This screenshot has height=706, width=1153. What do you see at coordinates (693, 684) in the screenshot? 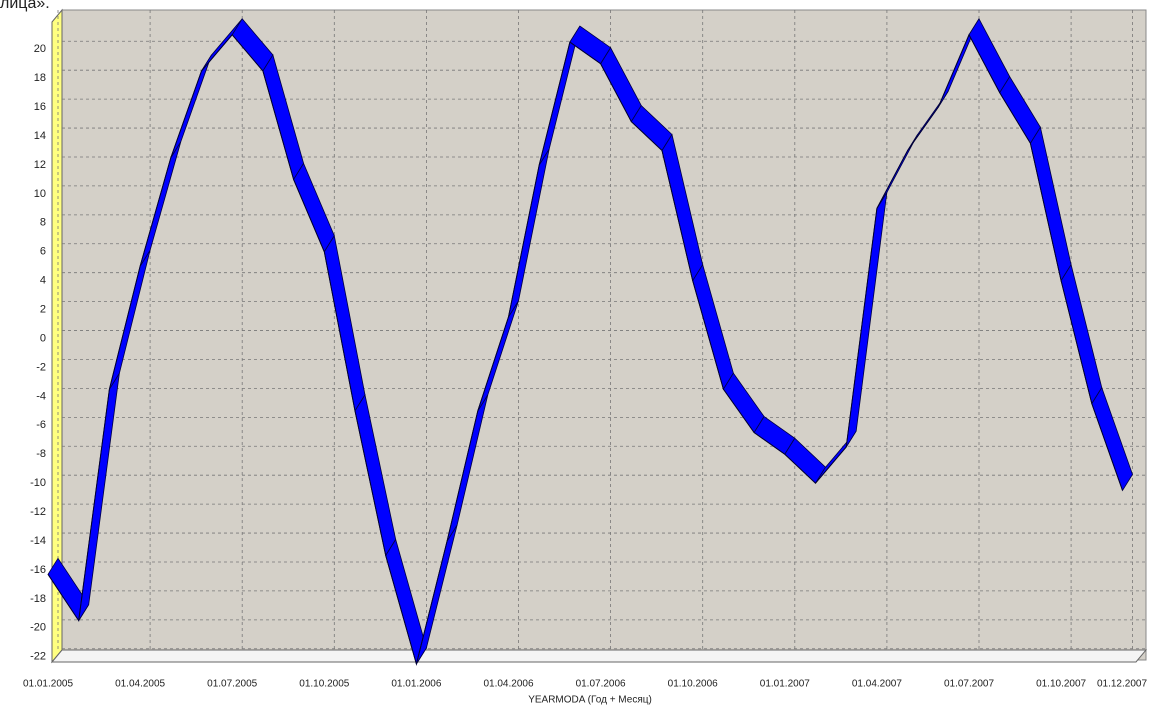
I see `x-tick-label: 01.10.2006` at bounding box center [693, 684].